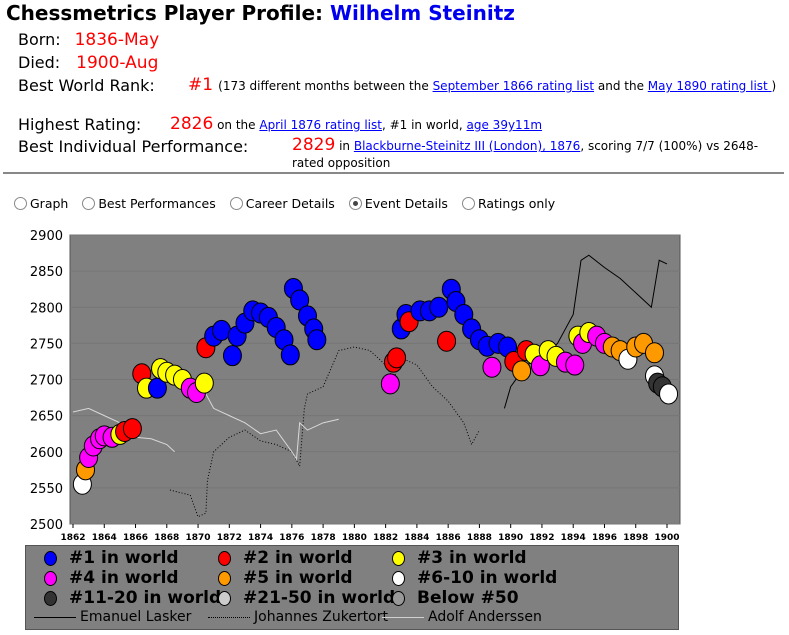 This screenshot has width=789, height=635. What do you see at coordinates (621, 86) in the screenshot?
I see `best-rank-text: and the` at bounding box center [621, 86].